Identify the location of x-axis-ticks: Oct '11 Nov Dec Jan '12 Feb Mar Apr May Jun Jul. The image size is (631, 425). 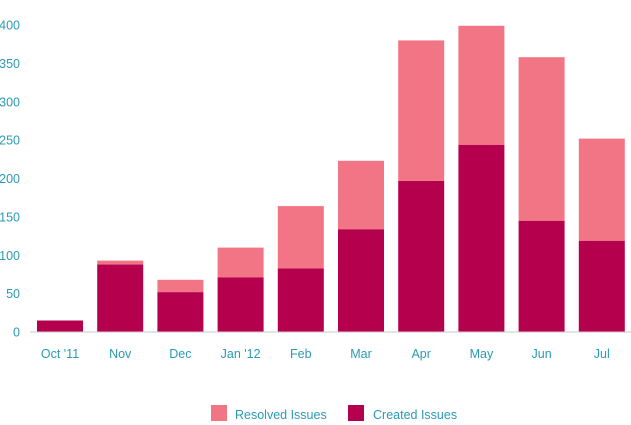
(325, 354).